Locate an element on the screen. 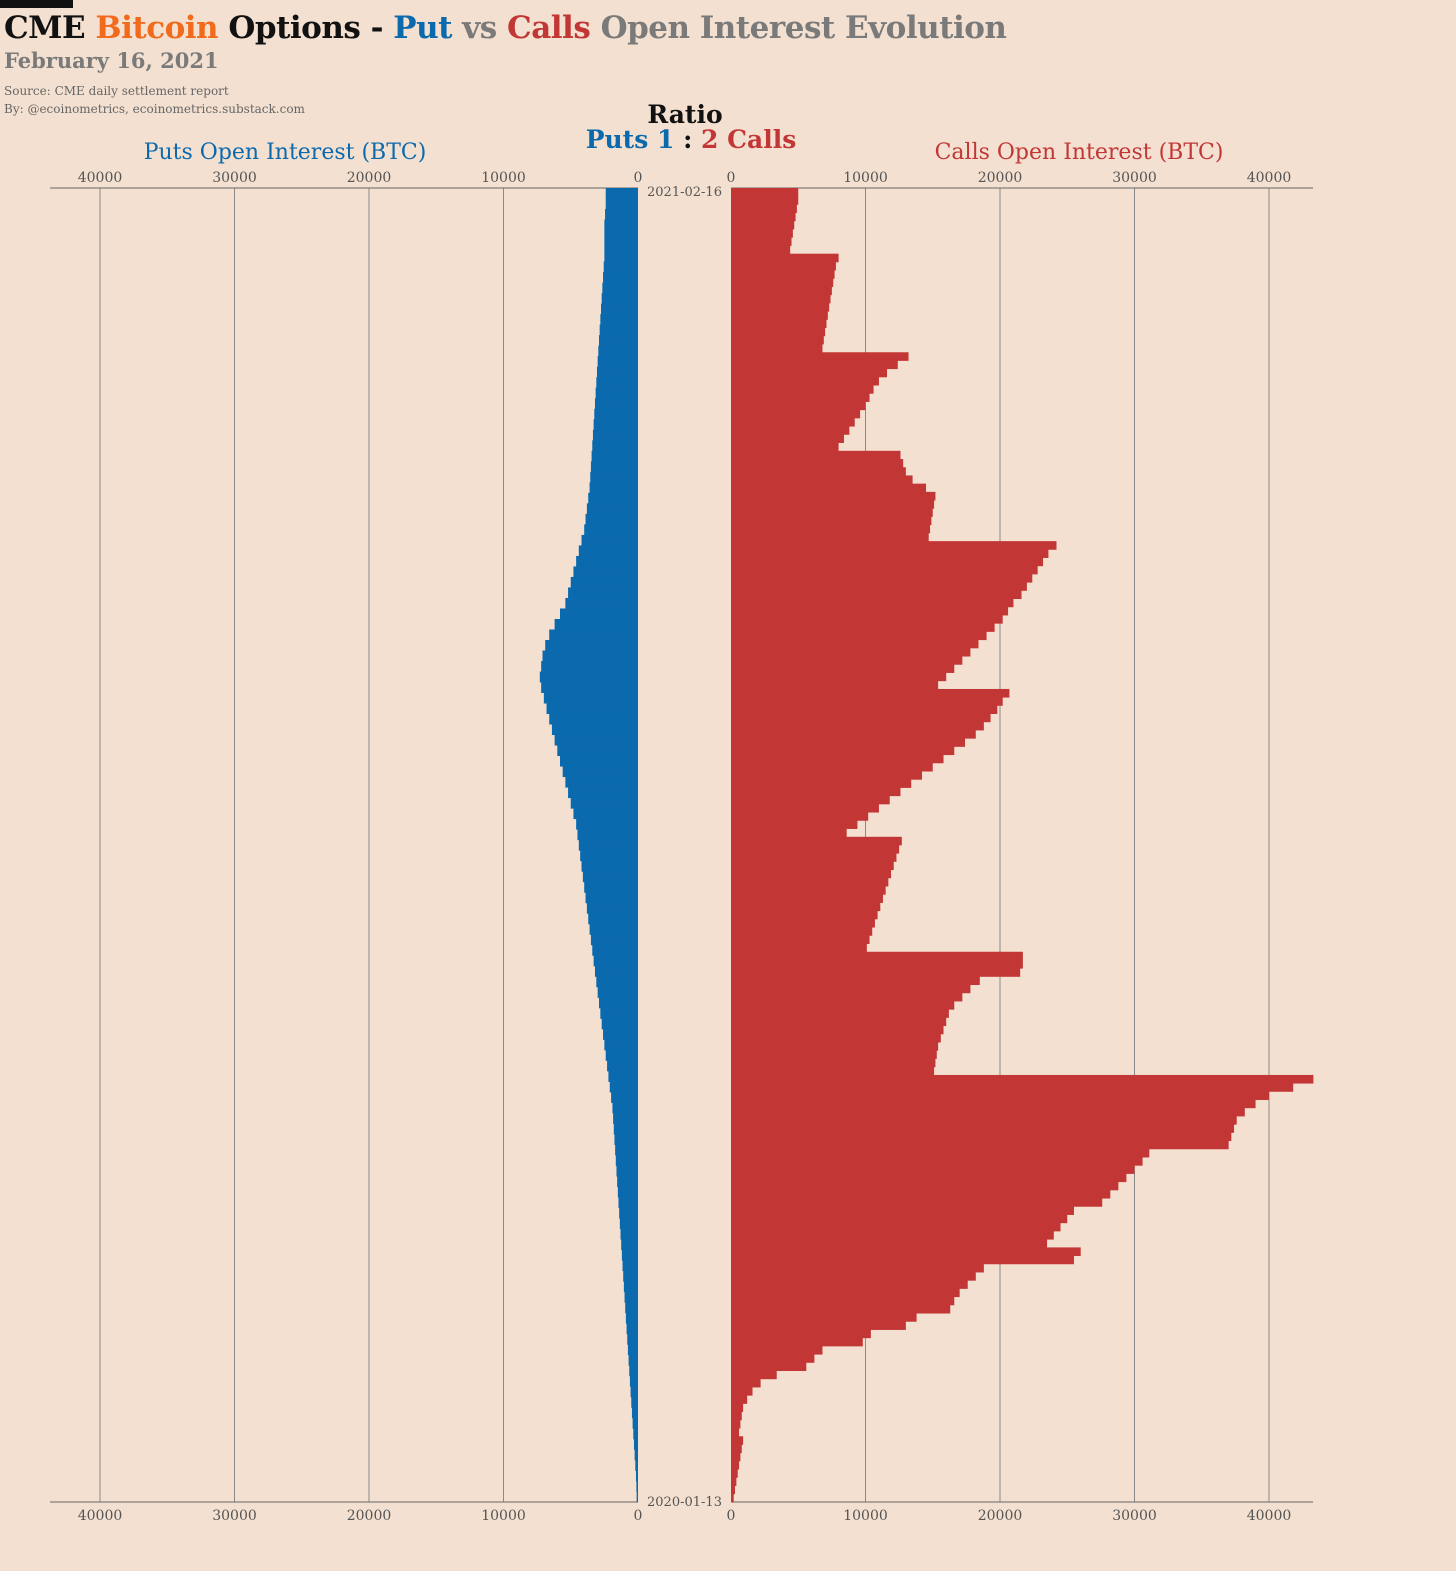  title-part-vs: vs is located at coordinates (479, 28).